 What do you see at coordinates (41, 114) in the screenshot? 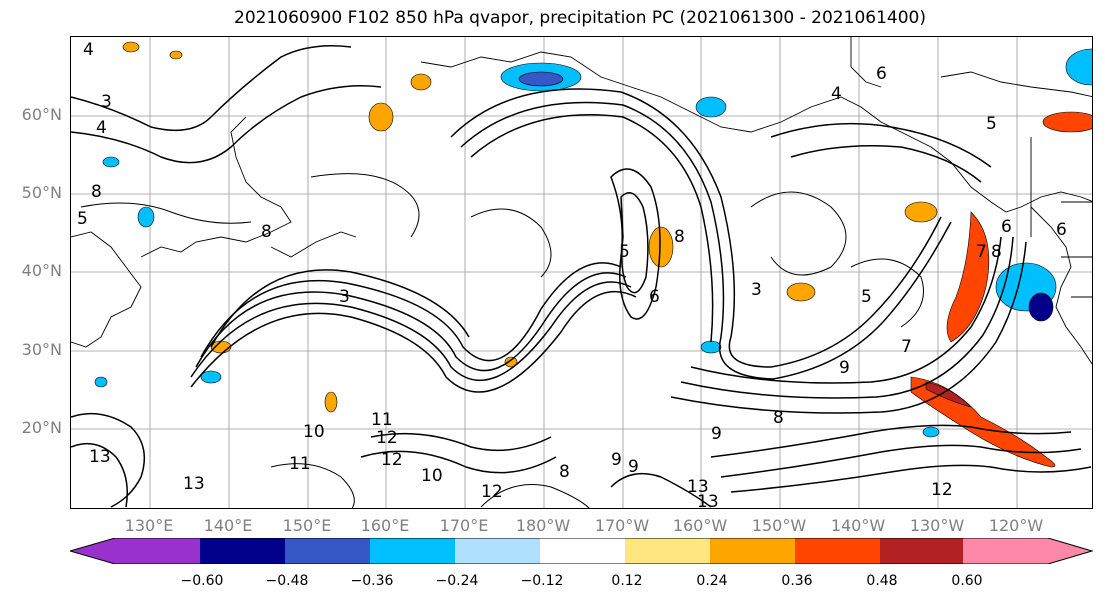
I see `lat-label-60n: 60°N` at bounding box center [41, 114].